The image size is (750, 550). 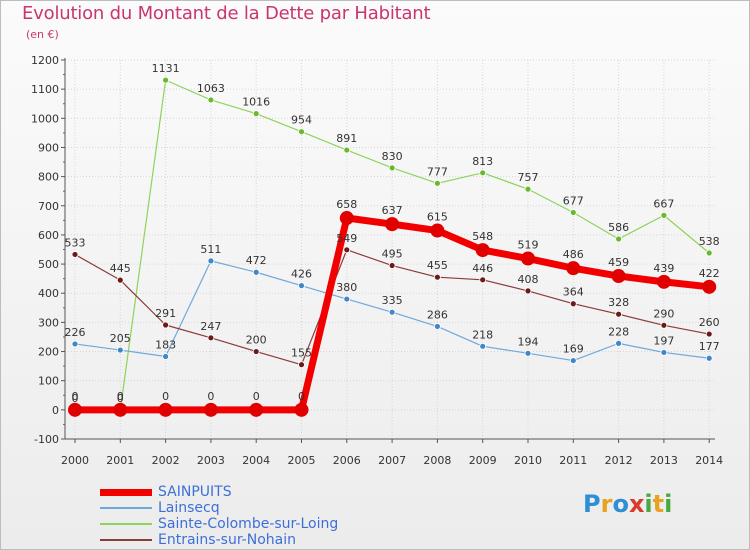 I want to click on data-label-sainte-colombe-sur-loing: 586, so click(x=618, y=227).